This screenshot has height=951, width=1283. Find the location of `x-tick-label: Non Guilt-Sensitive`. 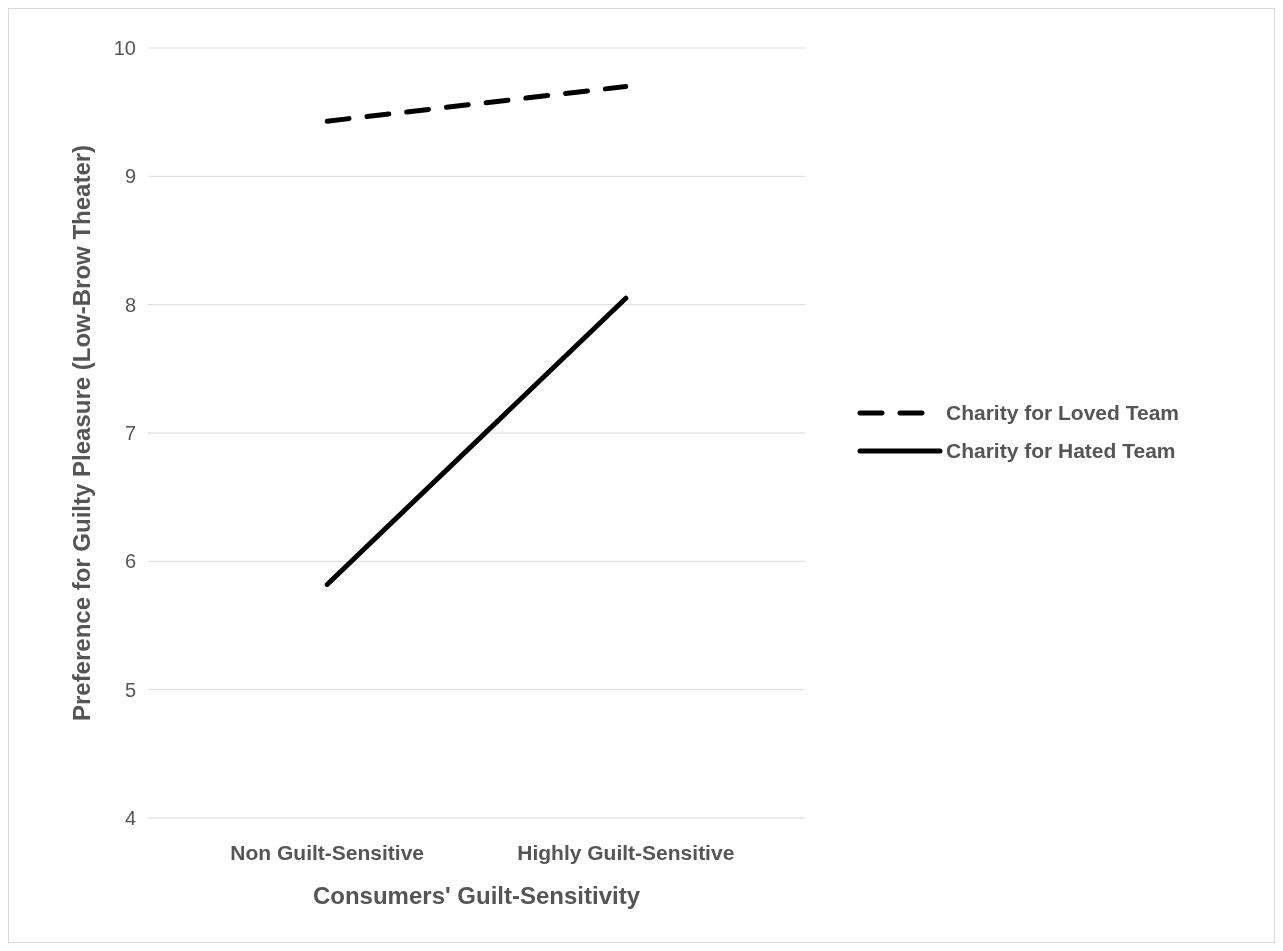

x-tick-label: Non Guilt-Sensitive is located at coordinates (327, 852).